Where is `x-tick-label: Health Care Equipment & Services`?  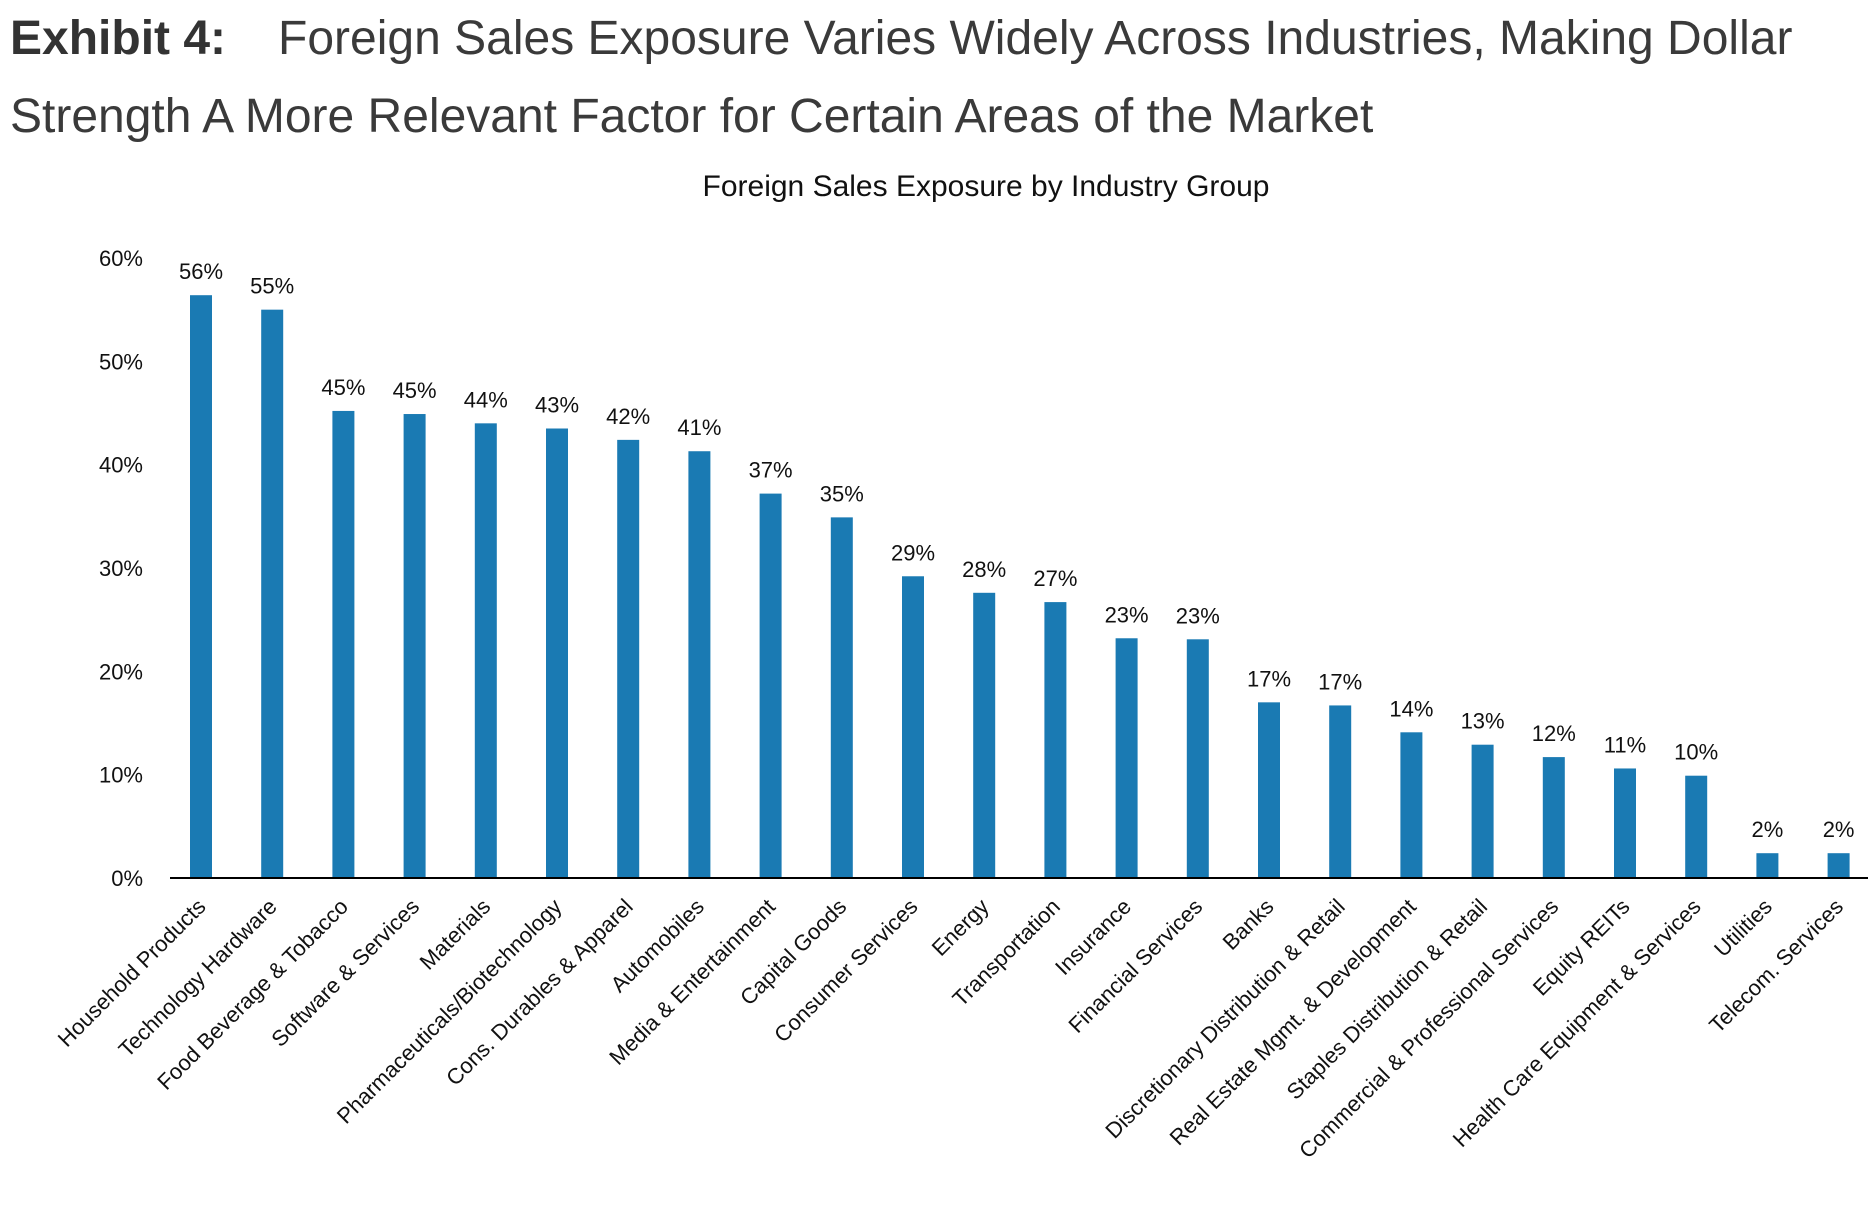 x-tick-label: Health Care Equipment & Services is located at coordinates (1577, 1023).